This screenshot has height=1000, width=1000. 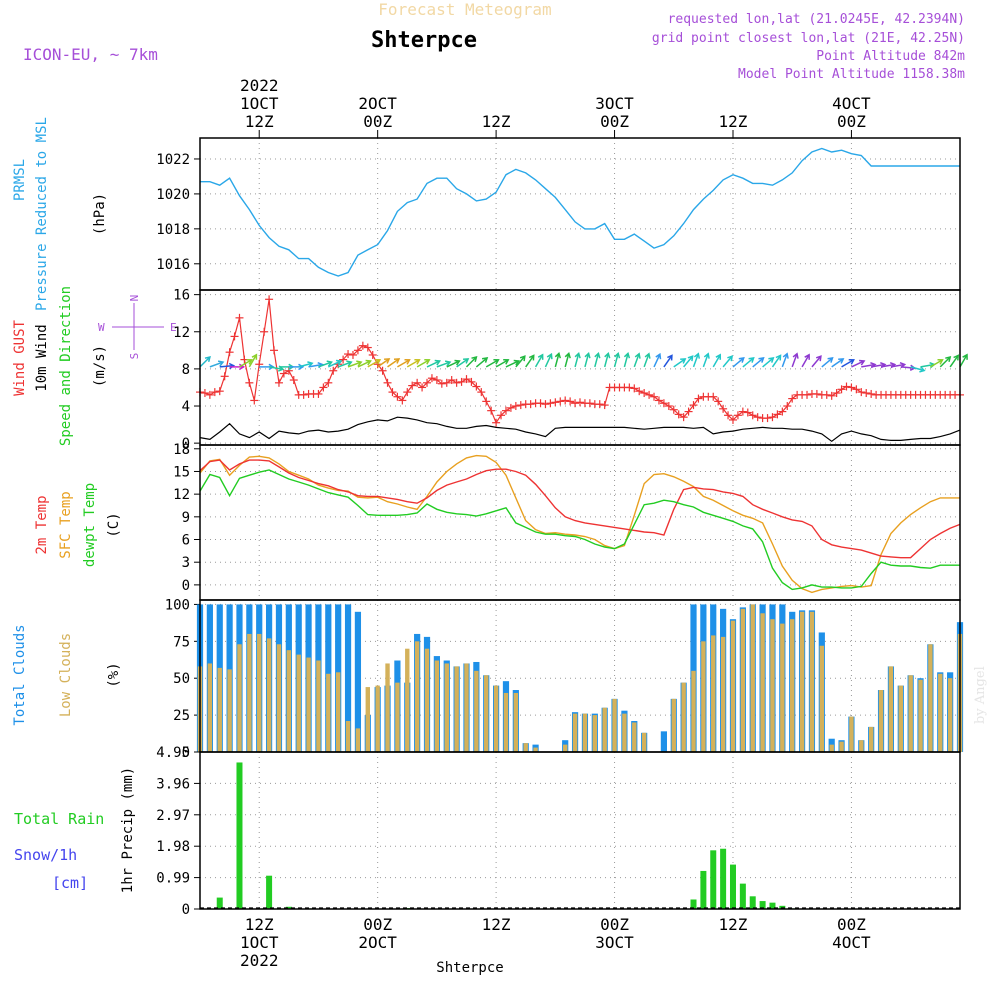 What do you see at coordinates (134, 298) in the screenshot?
I see `compass-n: N` at bounding box center [134, 298].